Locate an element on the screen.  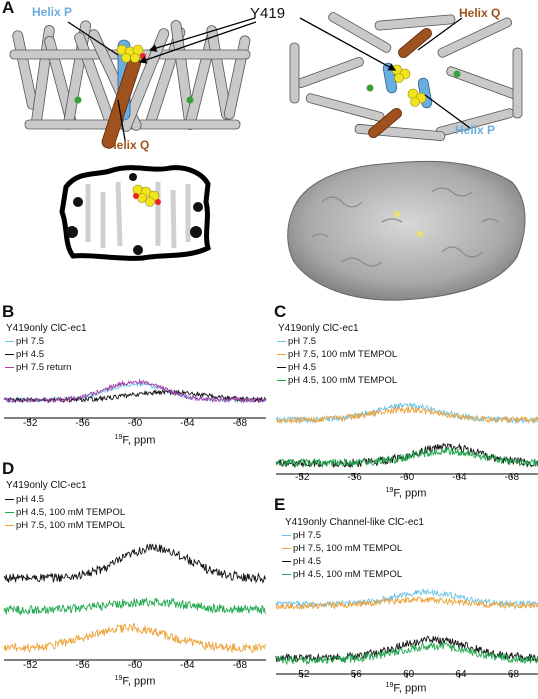
y419-callout-label: Y419 is located at coordinates (268, 13).